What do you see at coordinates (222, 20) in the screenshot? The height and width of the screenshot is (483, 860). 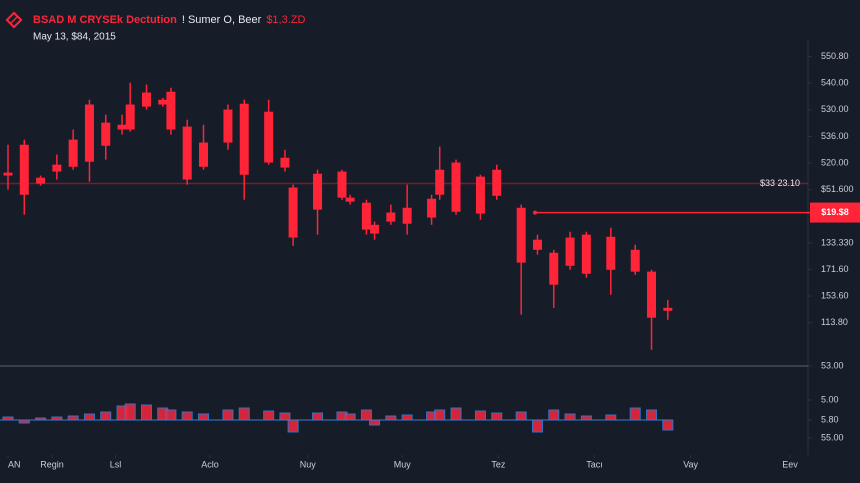 I see `title-middle: ! Sumer O, Beer` at bounding box center [222, 20].